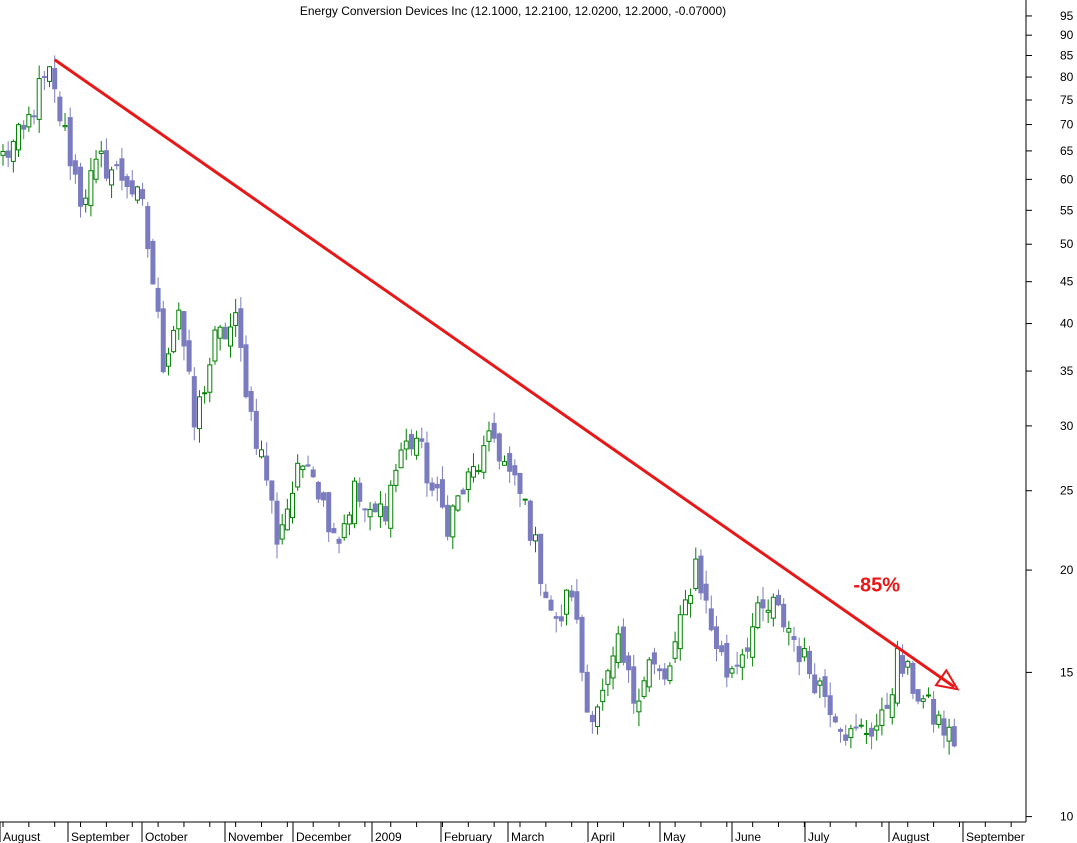 Image resolution: width=1077 pixels, height=843 pixels. Describe the element at coordinates (818, 836) in the screenshot. I see `x-tick-label: July` at that location.